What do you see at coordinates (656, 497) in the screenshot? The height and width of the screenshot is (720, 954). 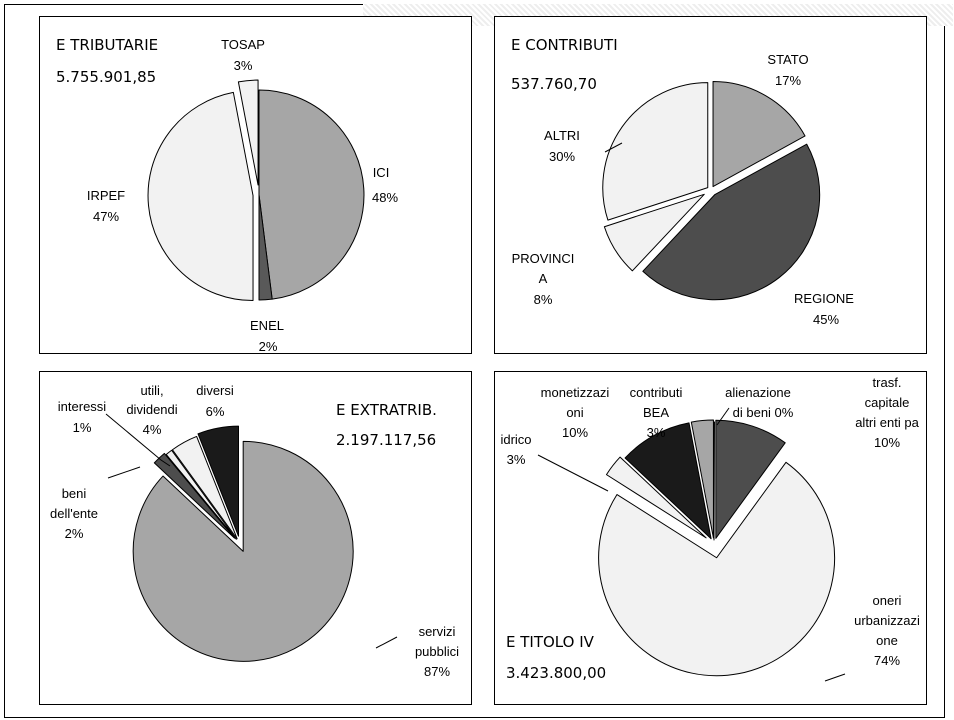 I see `pie-slice-idrico` at bounding box center [656, 497].